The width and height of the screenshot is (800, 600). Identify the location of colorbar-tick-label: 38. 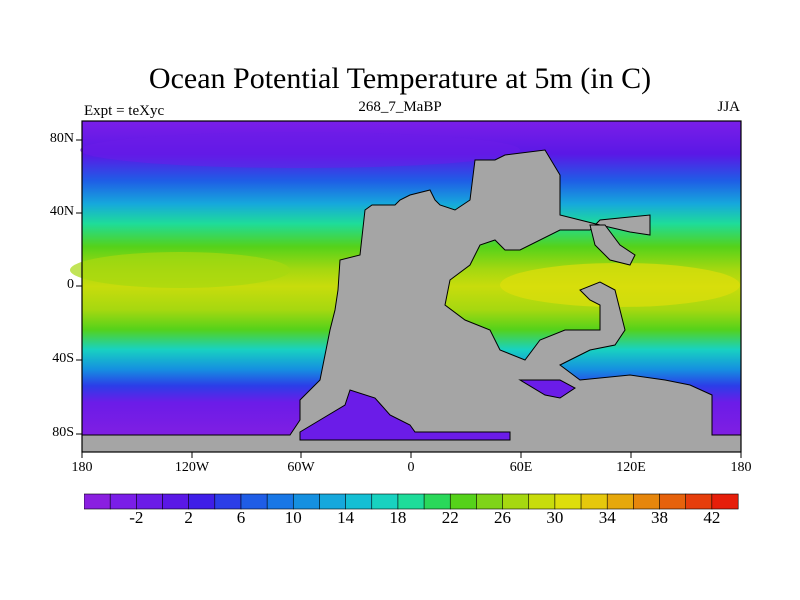
(660, 517).